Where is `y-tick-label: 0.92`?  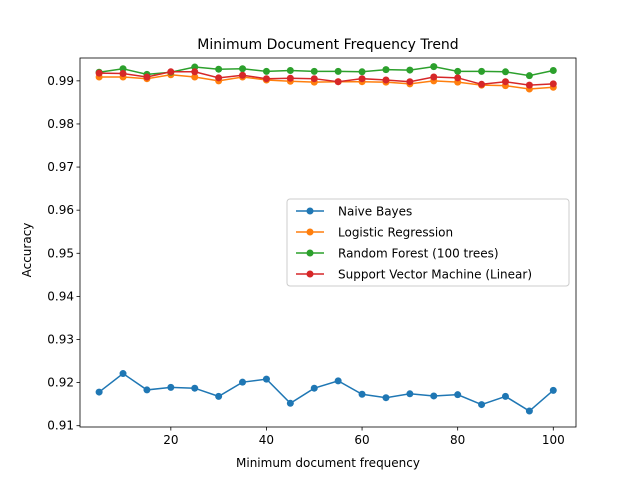
y-tick-label: 0.92 is located at coordinates (60, 383).